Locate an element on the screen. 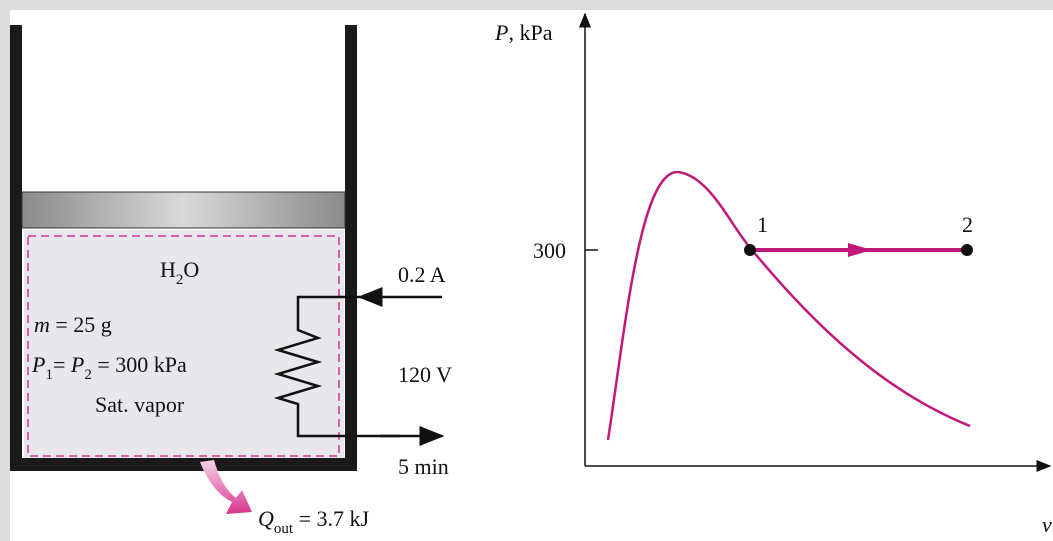  y-axis-label: P, kPa is located at coordinates (523, 32).